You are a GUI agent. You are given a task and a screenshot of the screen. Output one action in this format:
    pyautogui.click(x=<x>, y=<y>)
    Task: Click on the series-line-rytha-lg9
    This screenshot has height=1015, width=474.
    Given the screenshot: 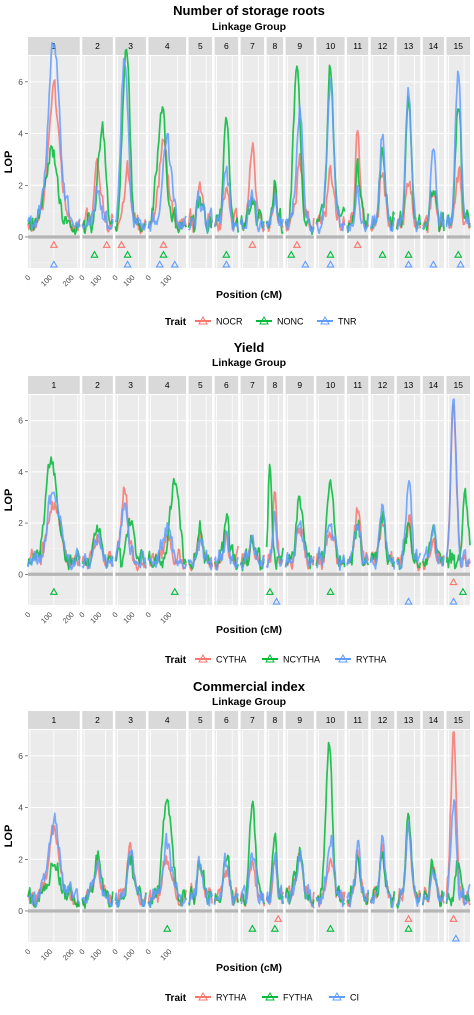 What is the action you would take?
    pyautogui.click(x=299, y=544)
    